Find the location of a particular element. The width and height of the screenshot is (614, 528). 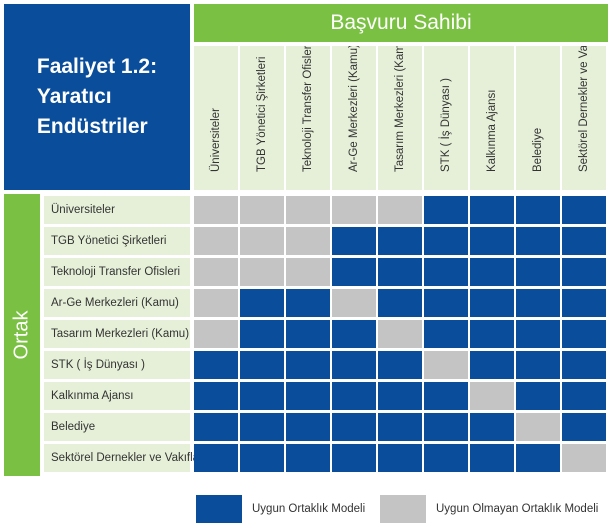

column-header-label: Ar-Ge Merkezleri (Kamu) is located at coordinates (354, 109).